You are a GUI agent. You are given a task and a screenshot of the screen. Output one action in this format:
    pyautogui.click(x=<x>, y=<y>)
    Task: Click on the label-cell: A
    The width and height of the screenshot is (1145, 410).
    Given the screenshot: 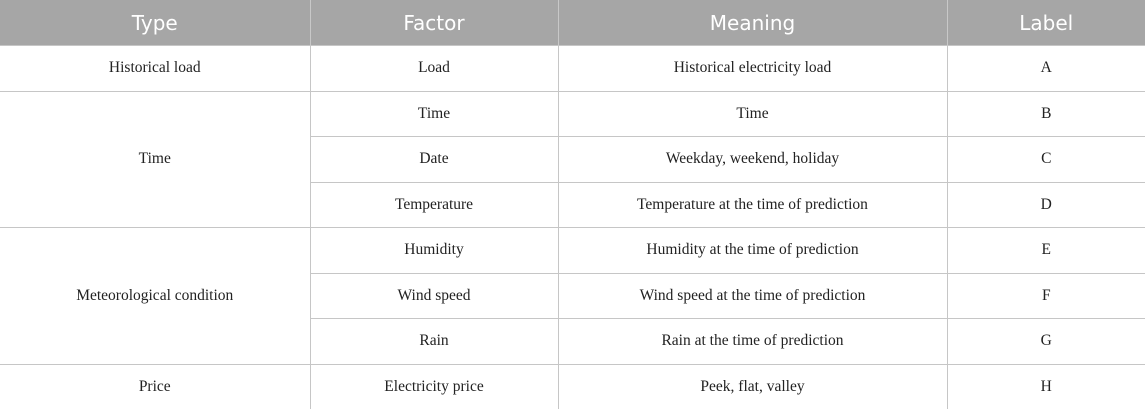 What is the action you would take?
    pyautogui.click(x=1045, y=68)
    